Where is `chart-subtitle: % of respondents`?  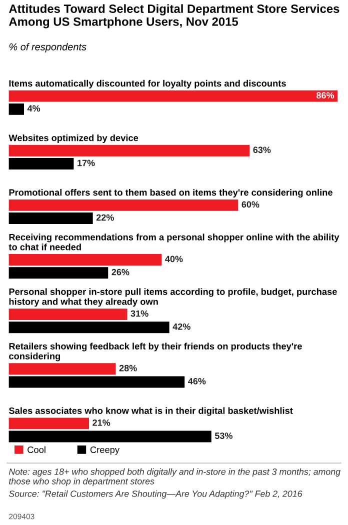 chart-subtitle: % of respondents is located at coordinates (47, 47).